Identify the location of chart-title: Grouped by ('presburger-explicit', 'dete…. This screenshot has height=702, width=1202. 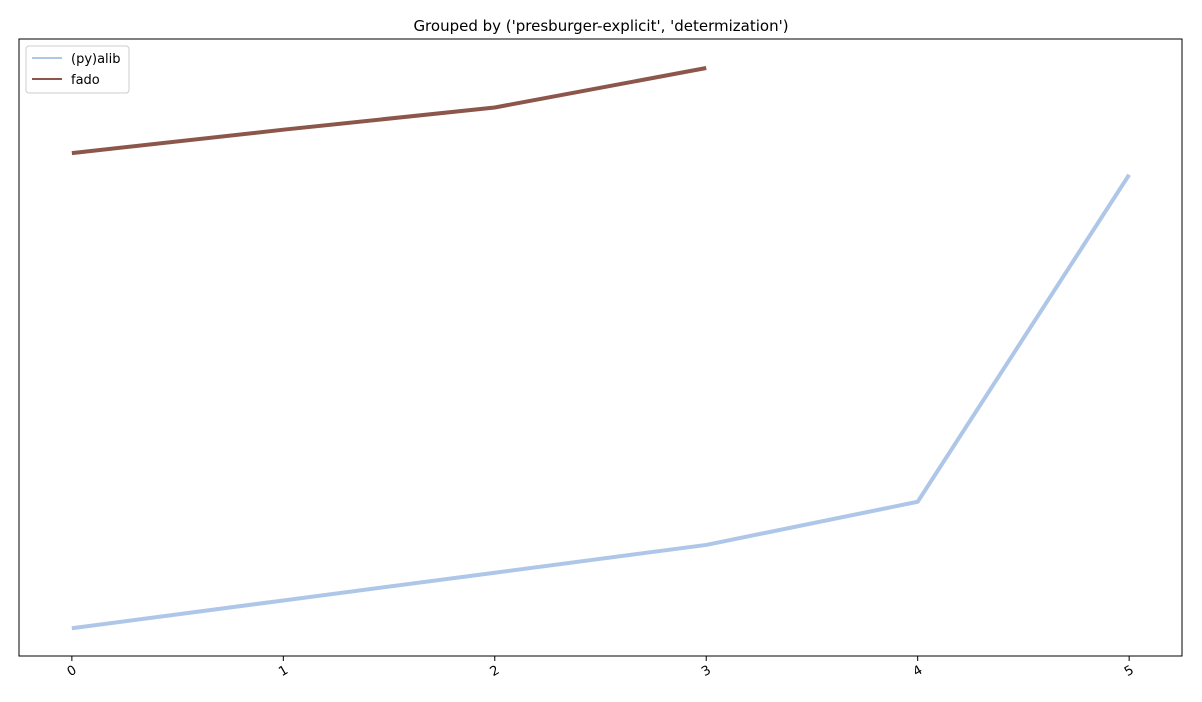
(600, 26).